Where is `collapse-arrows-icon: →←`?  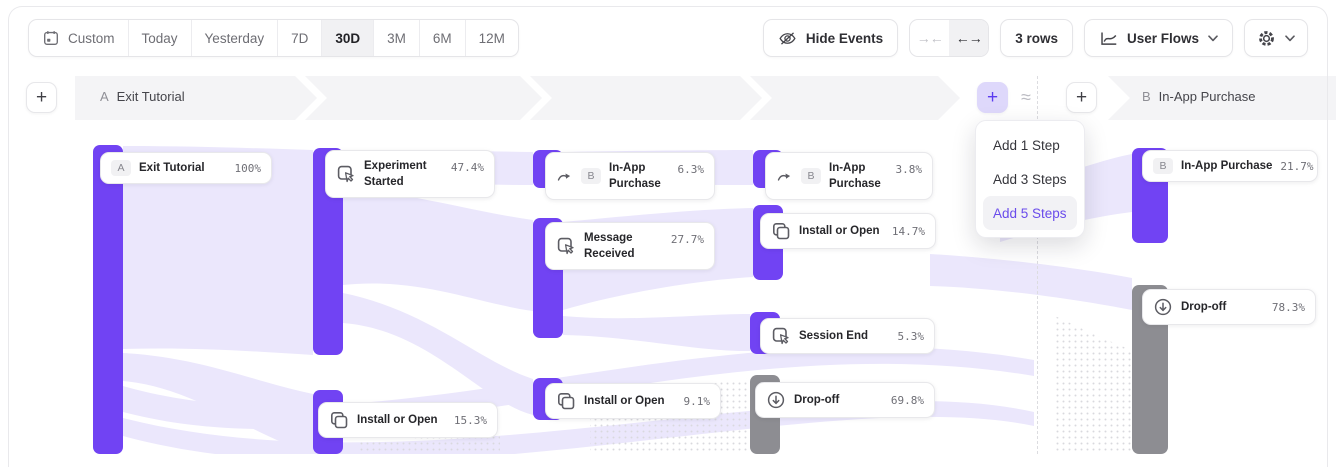
collapse-arrows-icon: →← is located at coordinates (930, 38).